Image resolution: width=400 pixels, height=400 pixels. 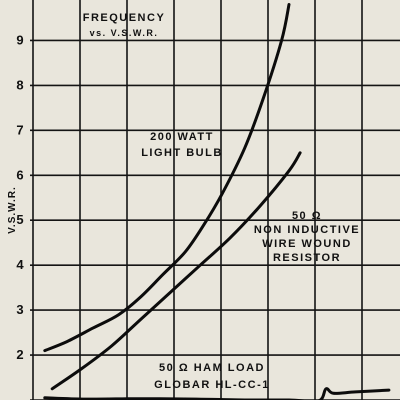 What do you see at coordinates (19, 309) in the screenshot?
I see `y-tick-label: 3` at bounding box center [19, 309].